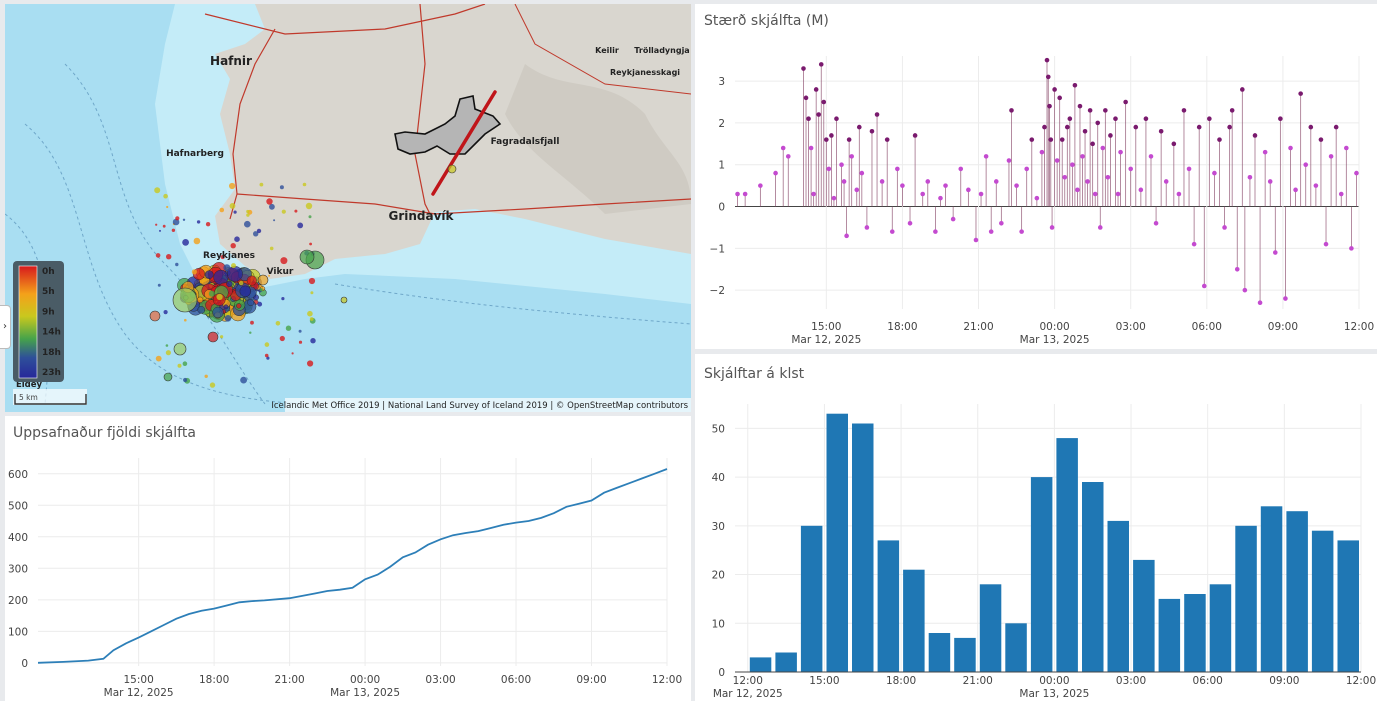 This screenshot has height=701, width=1377. Describe the element at coordinates (51, 373) in the screenshot. I see `legend-label-23h: 23h` at that location.